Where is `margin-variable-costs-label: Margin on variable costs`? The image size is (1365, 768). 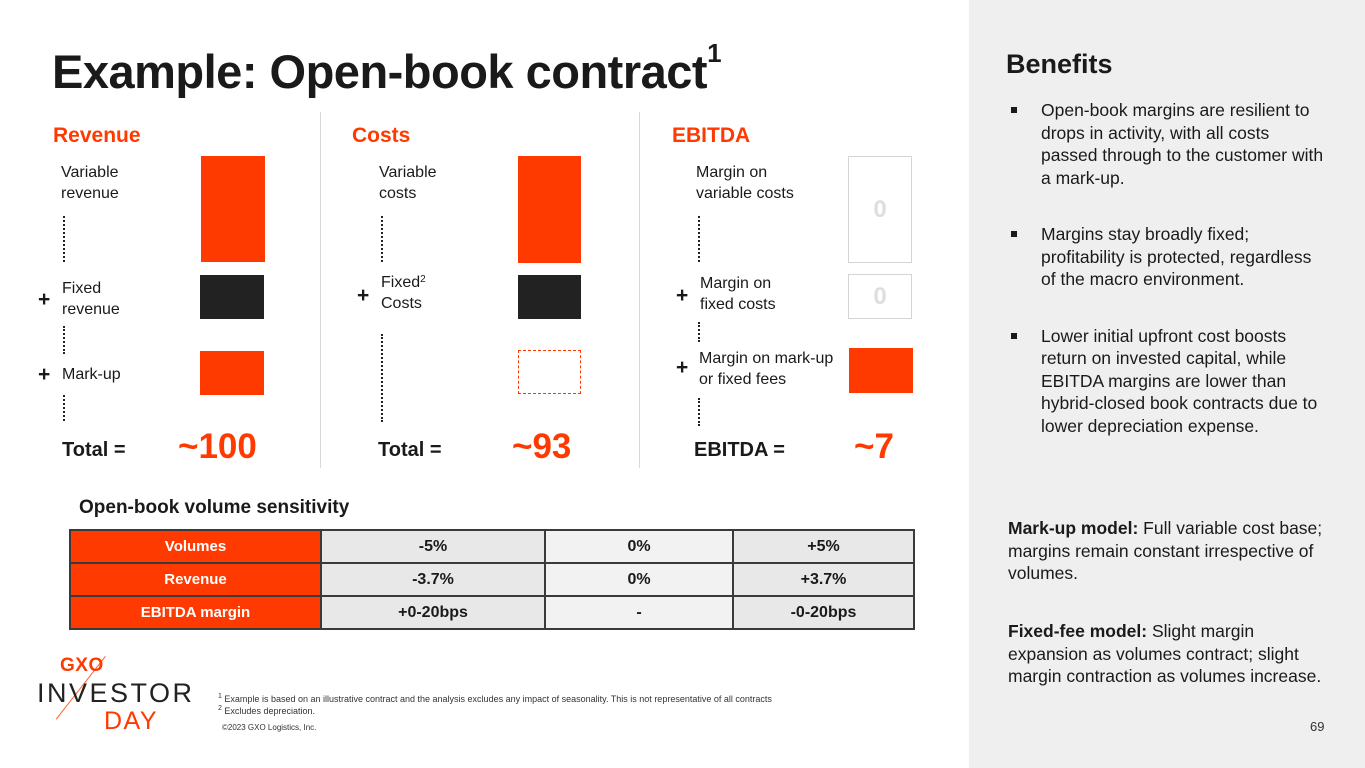
margin-variable-costs-label: Margin on variable costs is located at coordinates (745, 183).